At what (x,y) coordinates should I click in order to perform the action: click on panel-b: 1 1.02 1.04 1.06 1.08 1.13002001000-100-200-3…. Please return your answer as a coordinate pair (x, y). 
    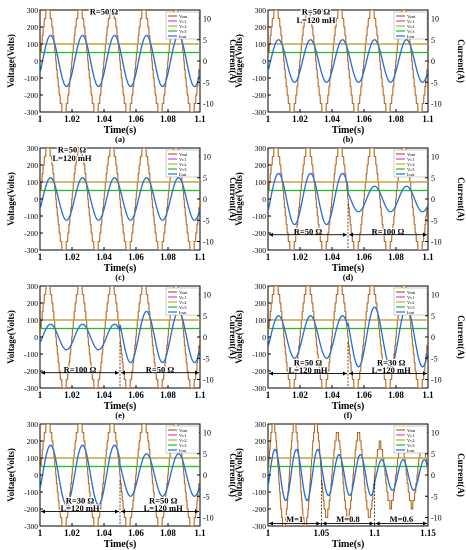
    Looking at the image, I should click on (350, 75).